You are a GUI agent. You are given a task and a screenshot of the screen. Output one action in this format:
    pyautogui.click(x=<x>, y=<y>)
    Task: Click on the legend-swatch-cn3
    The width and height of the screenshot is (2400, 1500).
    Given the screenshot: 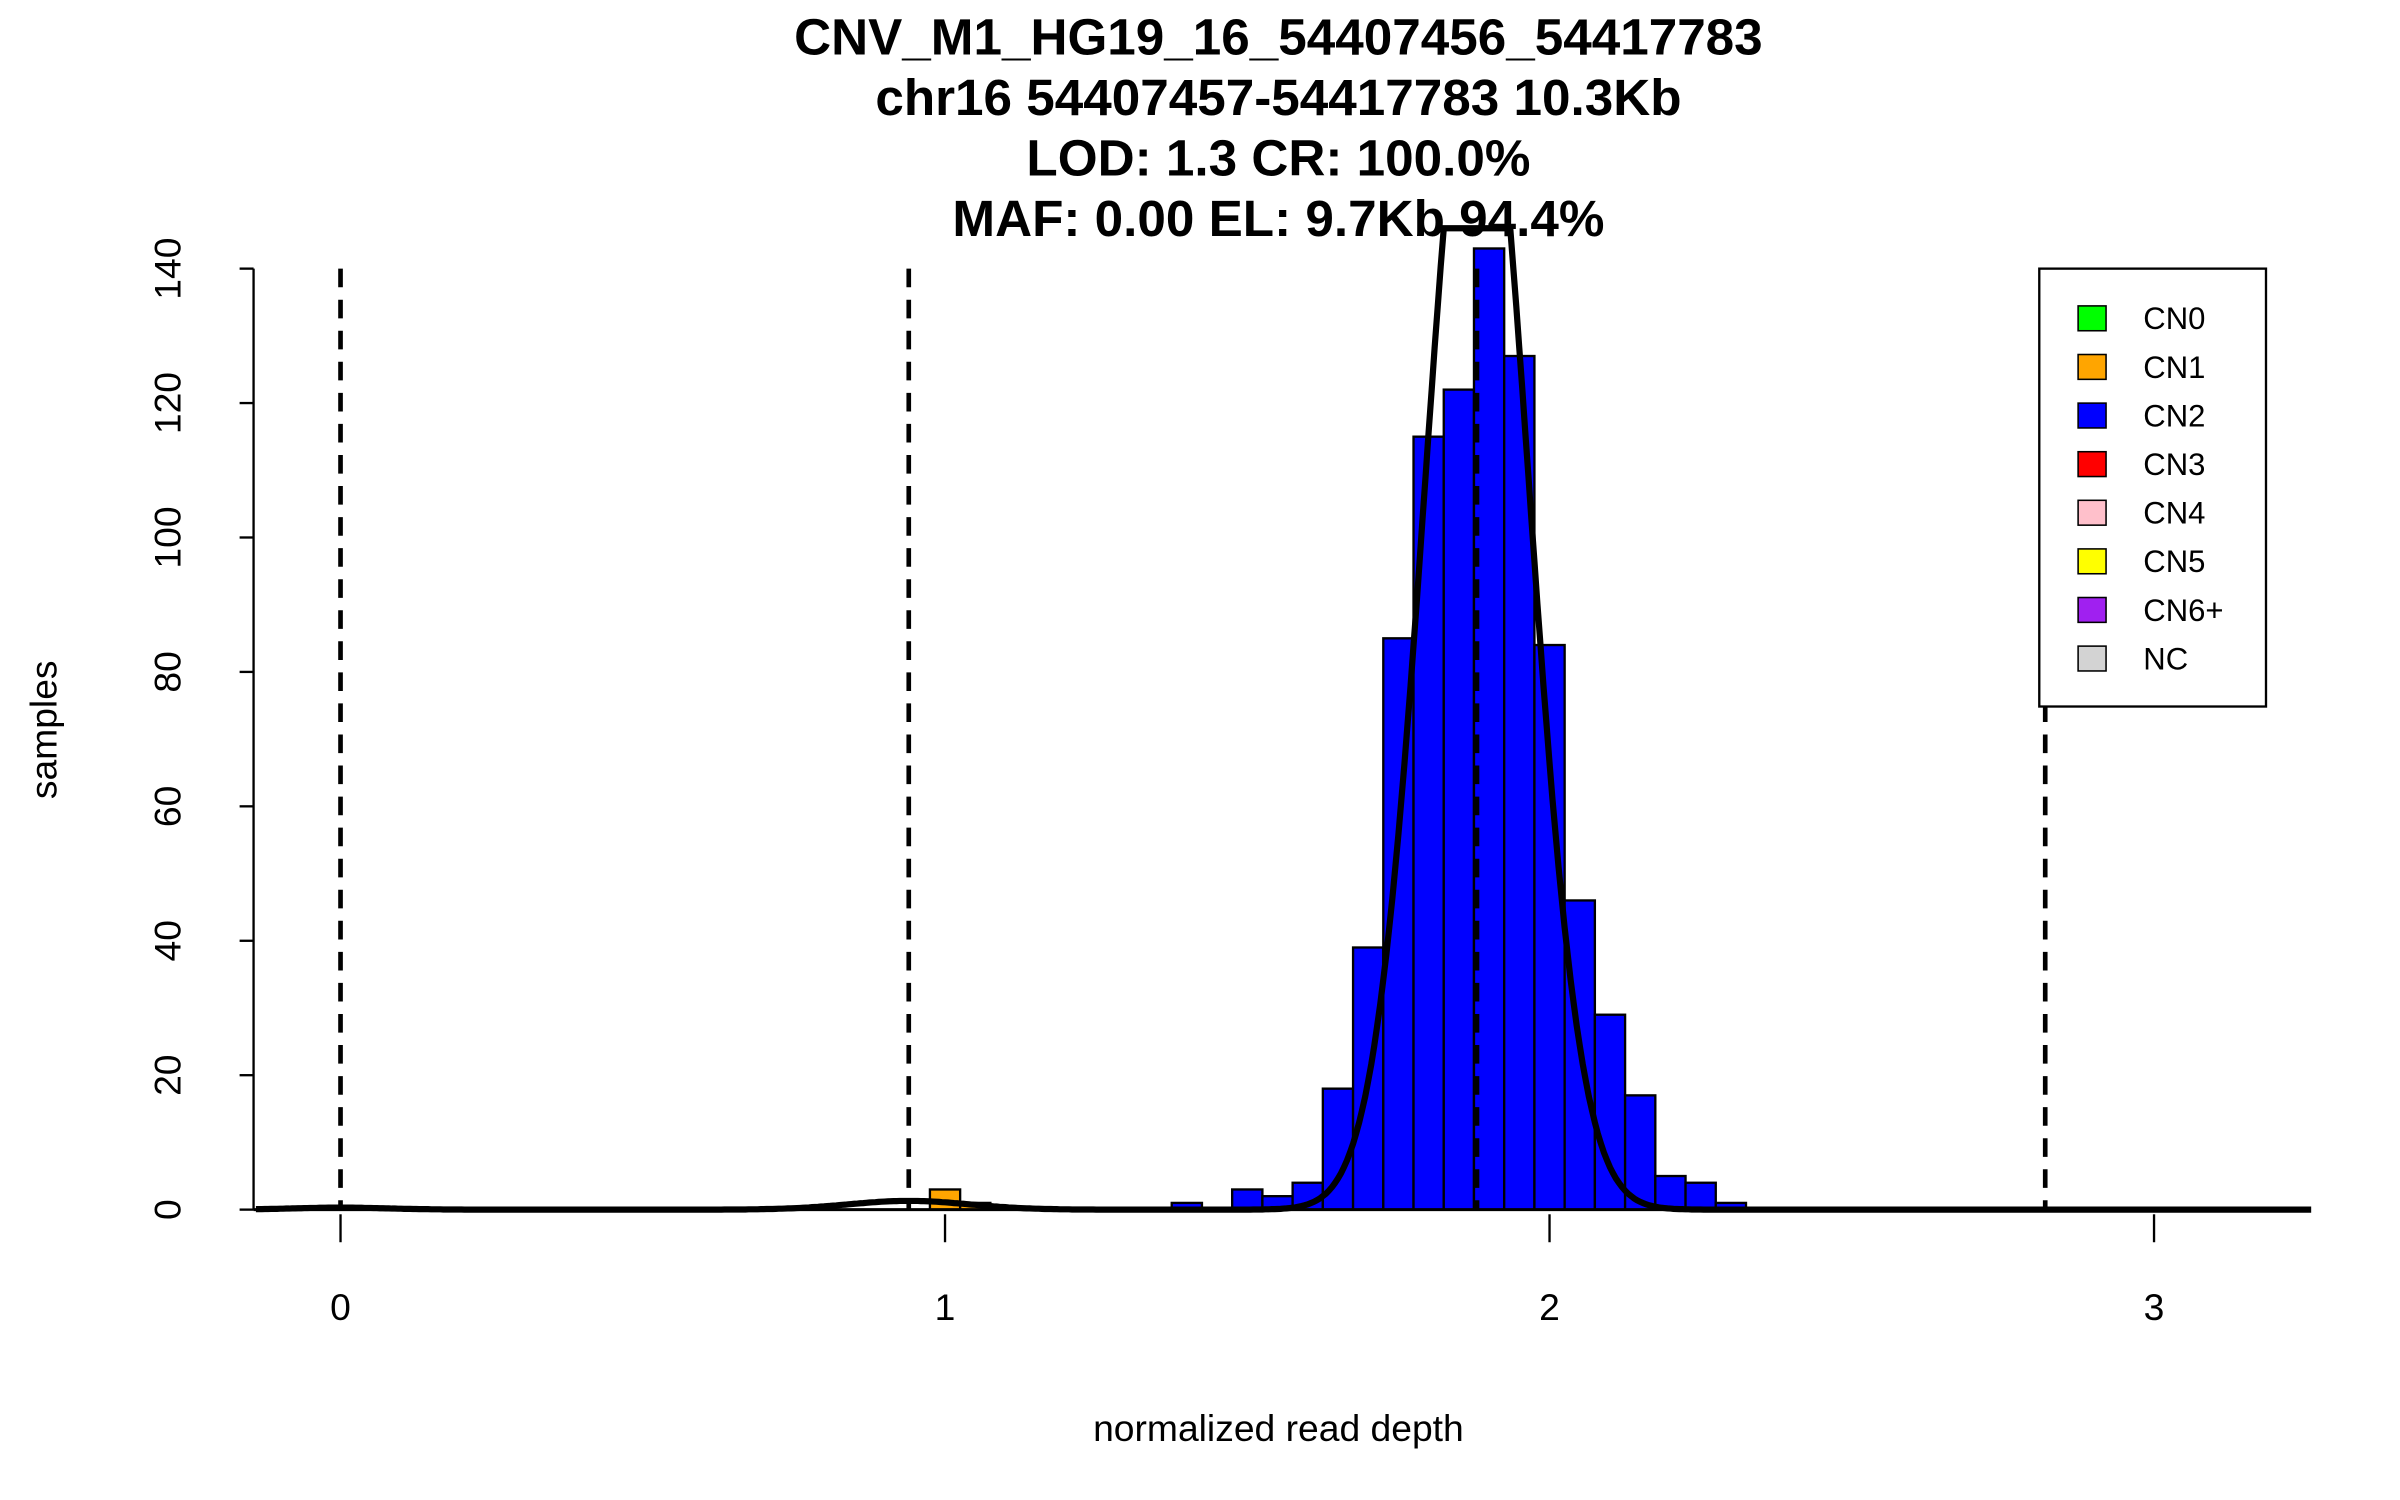 What is the action you would take?
    pyautogui.click(x=2092, y=464)
    